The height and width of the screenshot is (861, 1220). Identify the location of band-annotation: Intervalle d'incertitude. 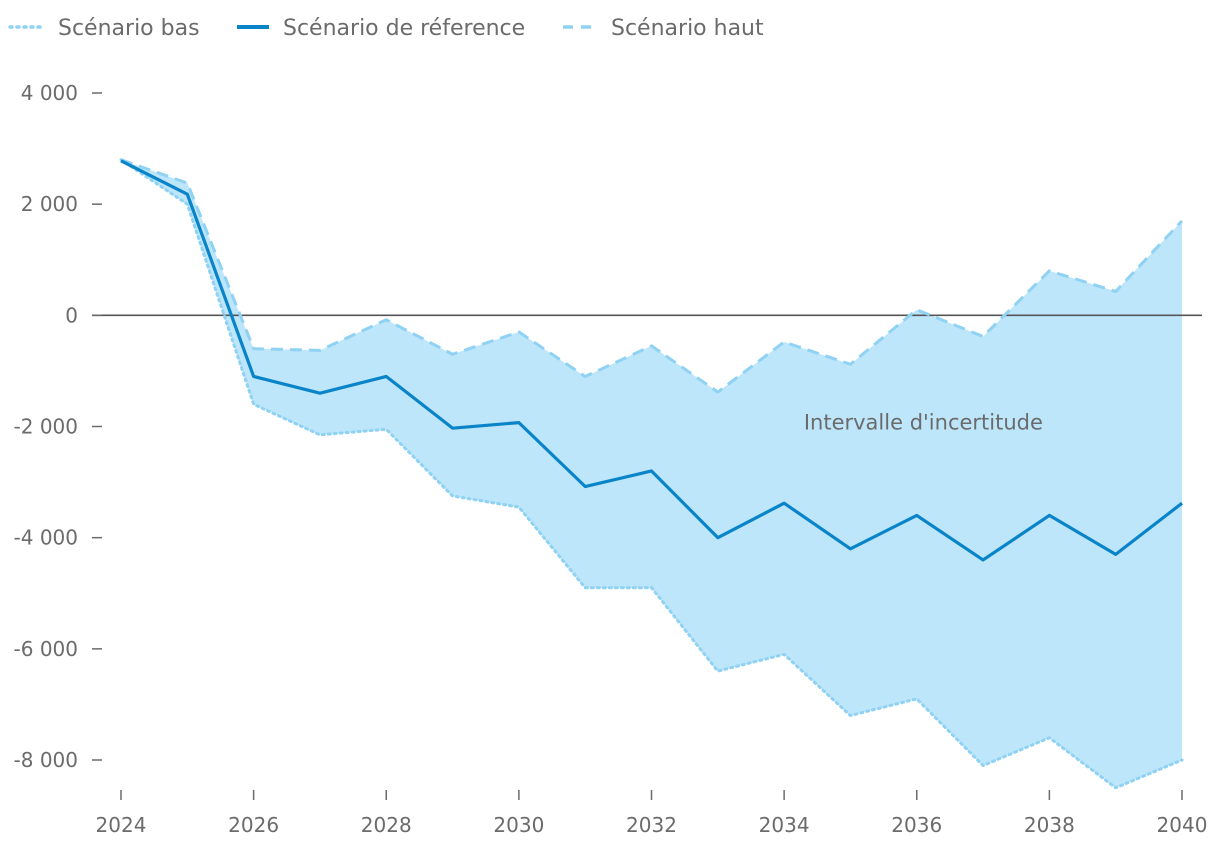
(923, 422).